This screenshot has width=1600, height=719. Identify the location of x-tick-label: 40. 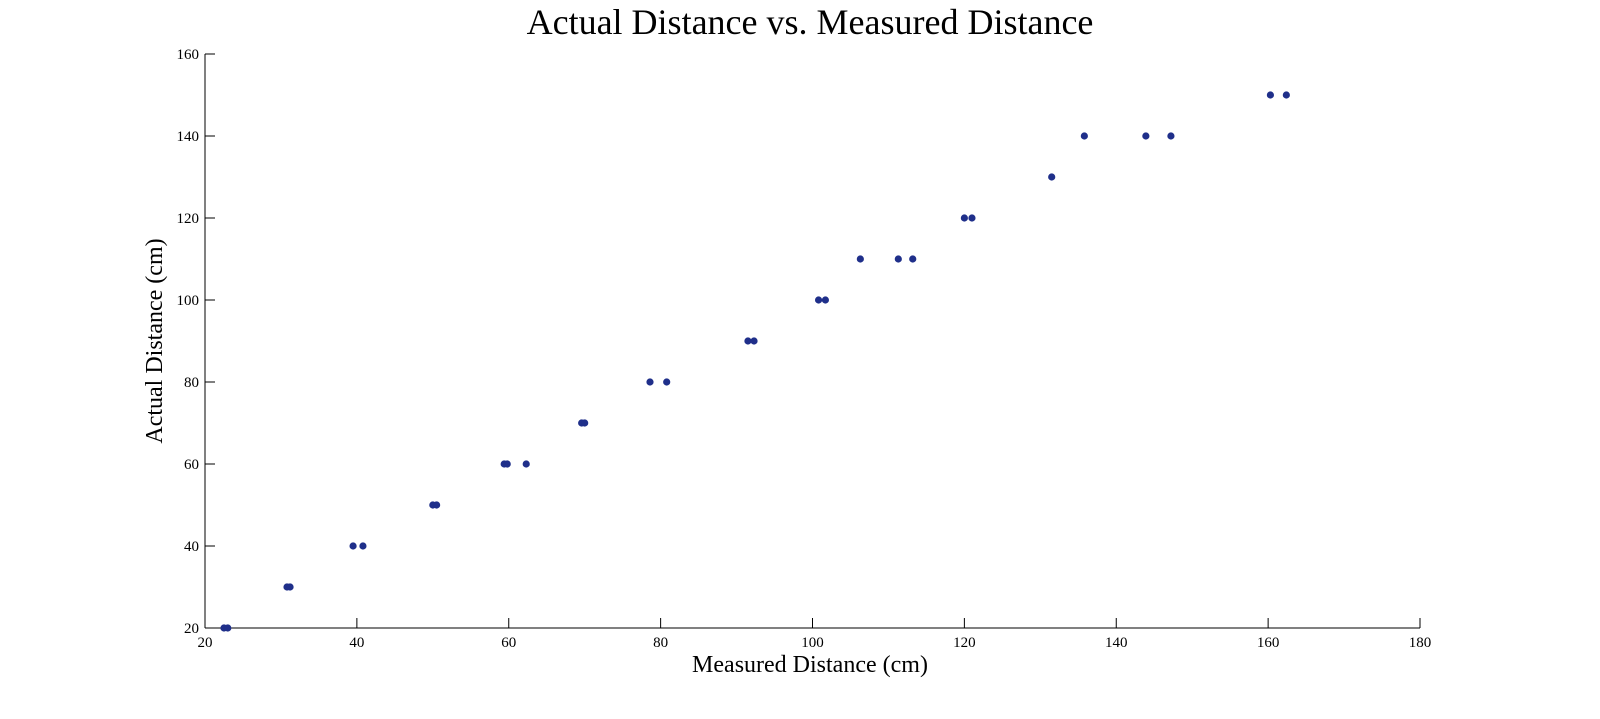
(356, 643).